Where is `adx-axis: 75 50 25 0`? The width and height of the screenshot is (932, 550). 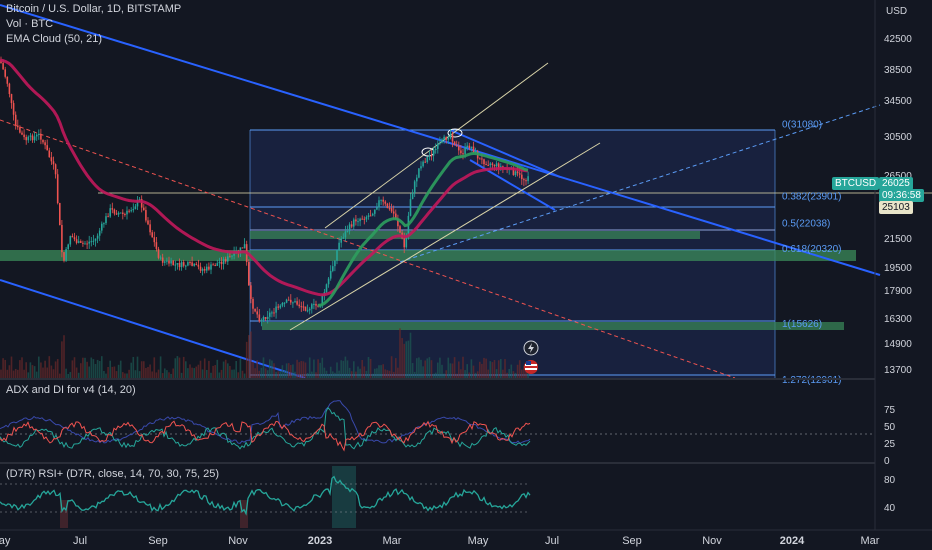
adx-axis: 75 50 25 0 is located at coordinates (890, 436).